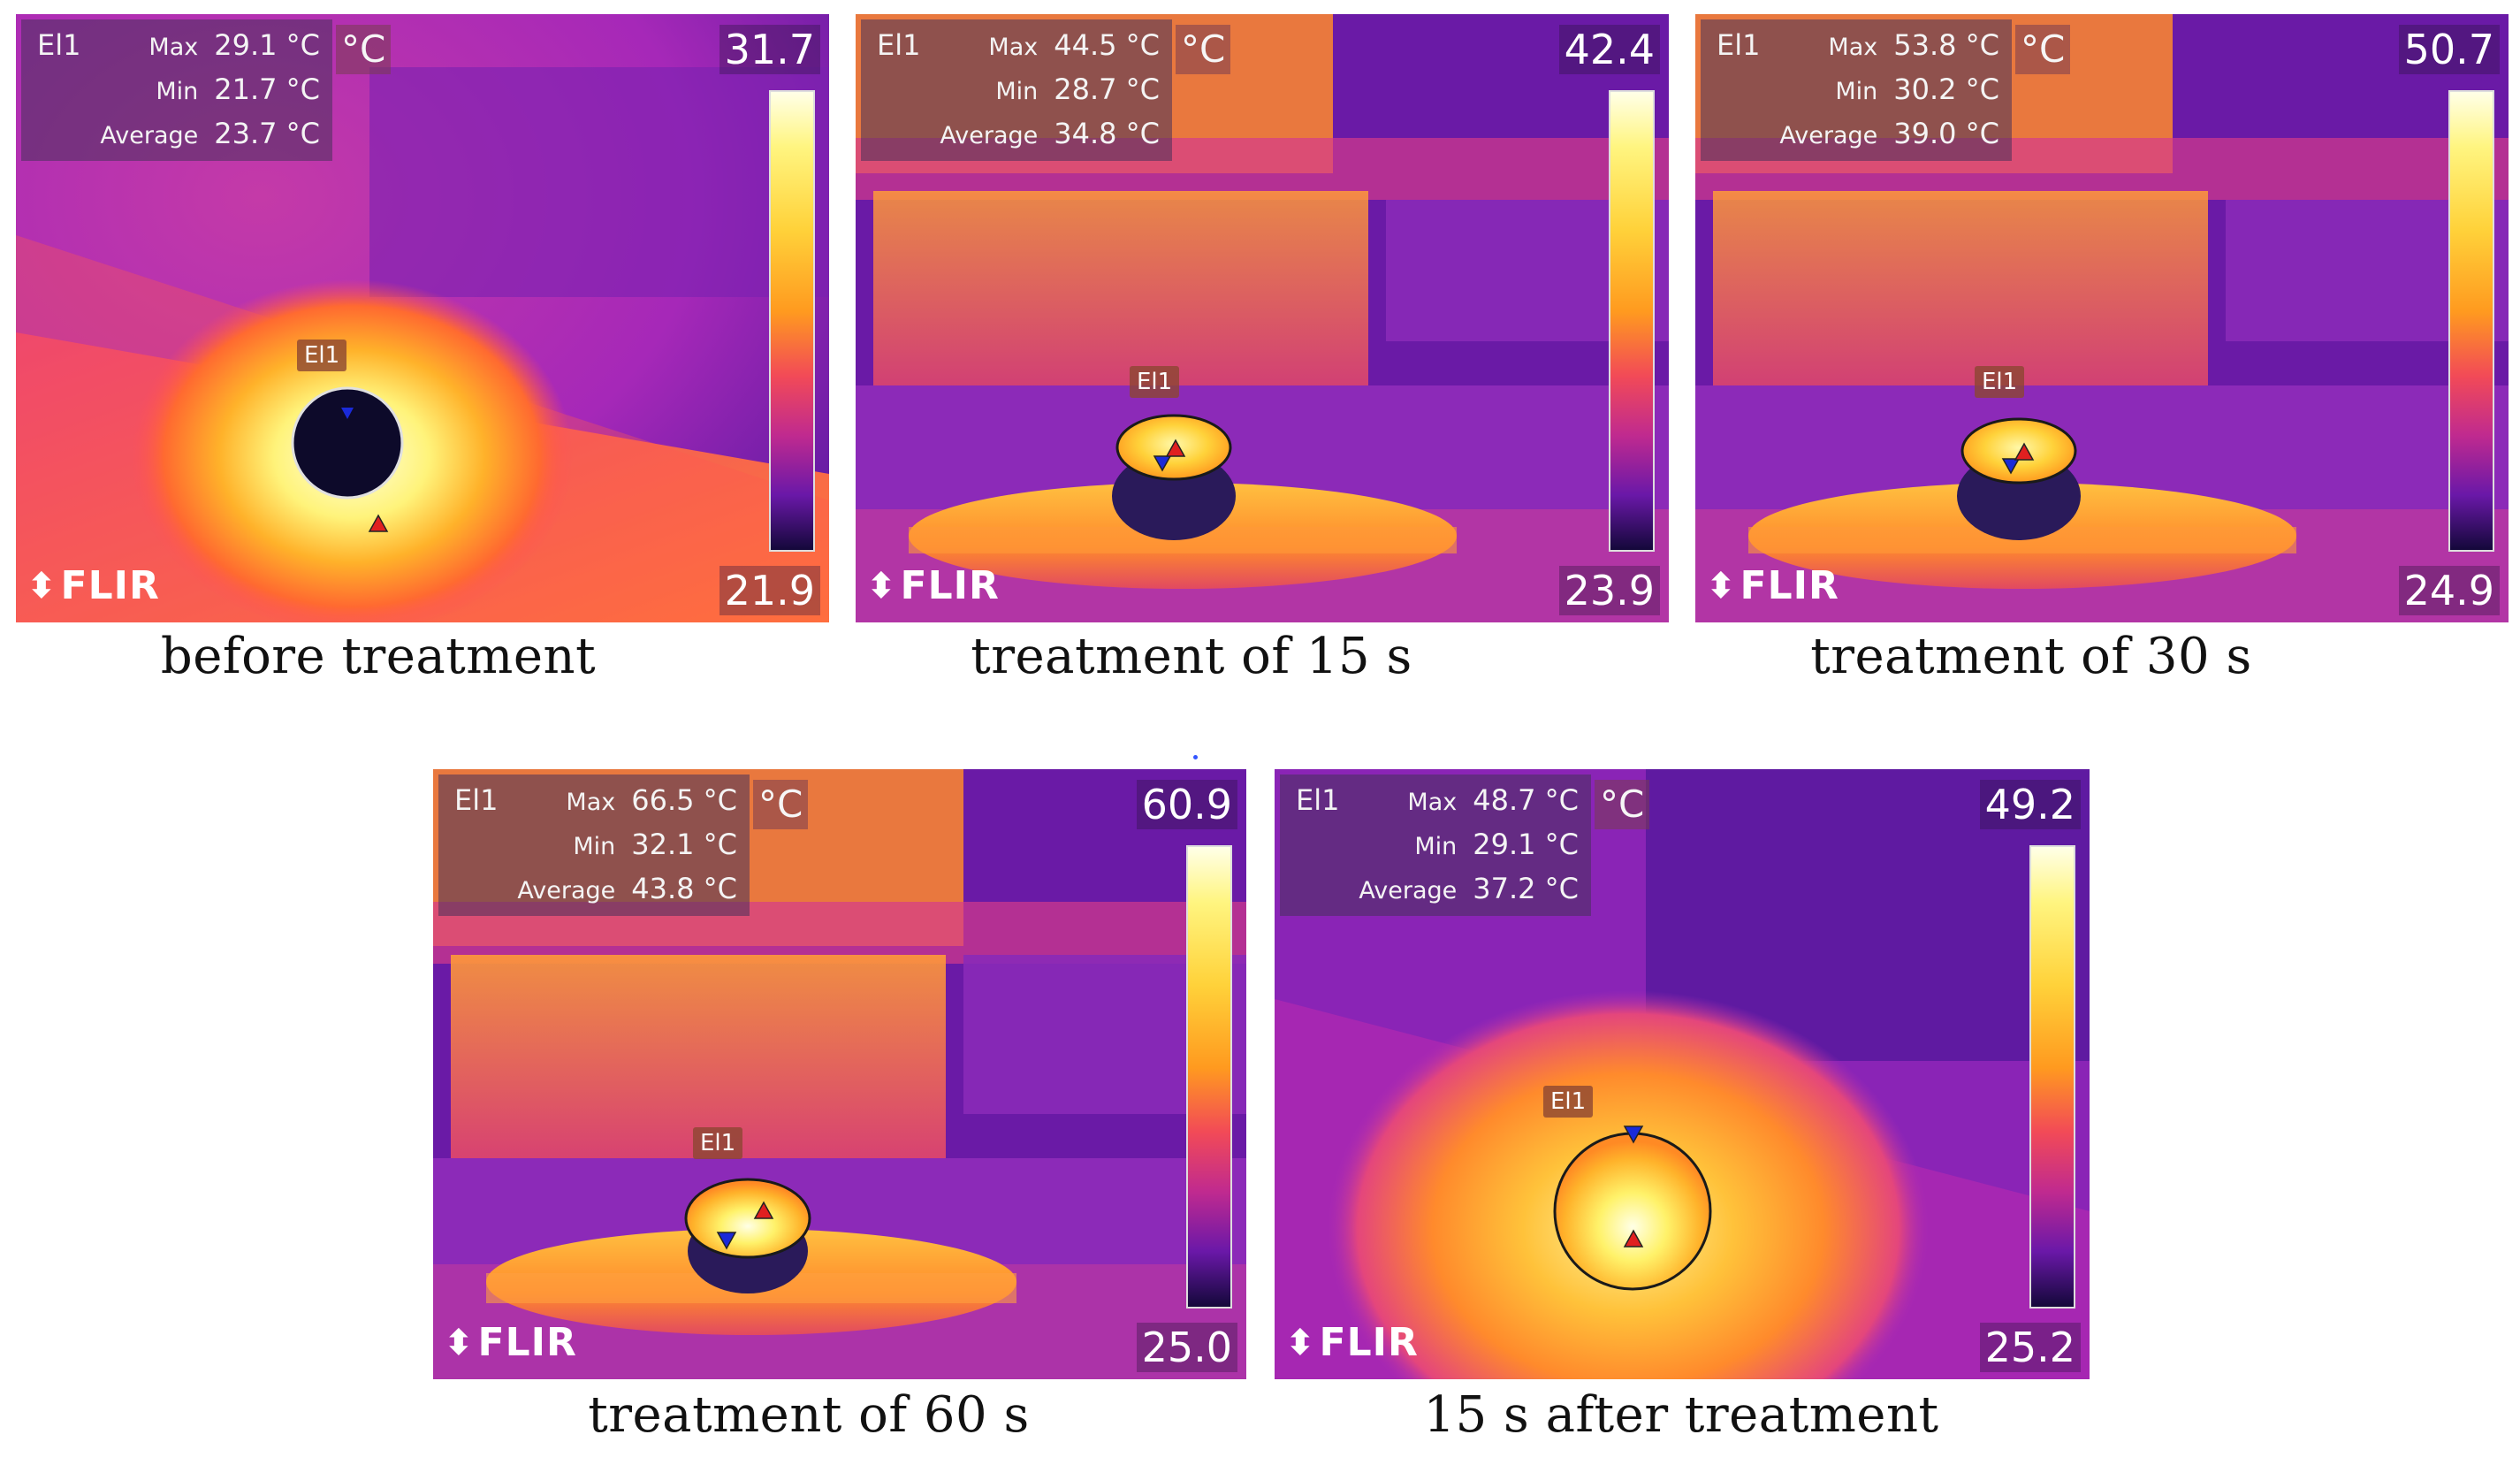 The image size is (2520, 1465). What do you see at coordinates (267, 134) in the screenshot?
I see `average-value: 23.7 °C` at bounding box center [267, 134].